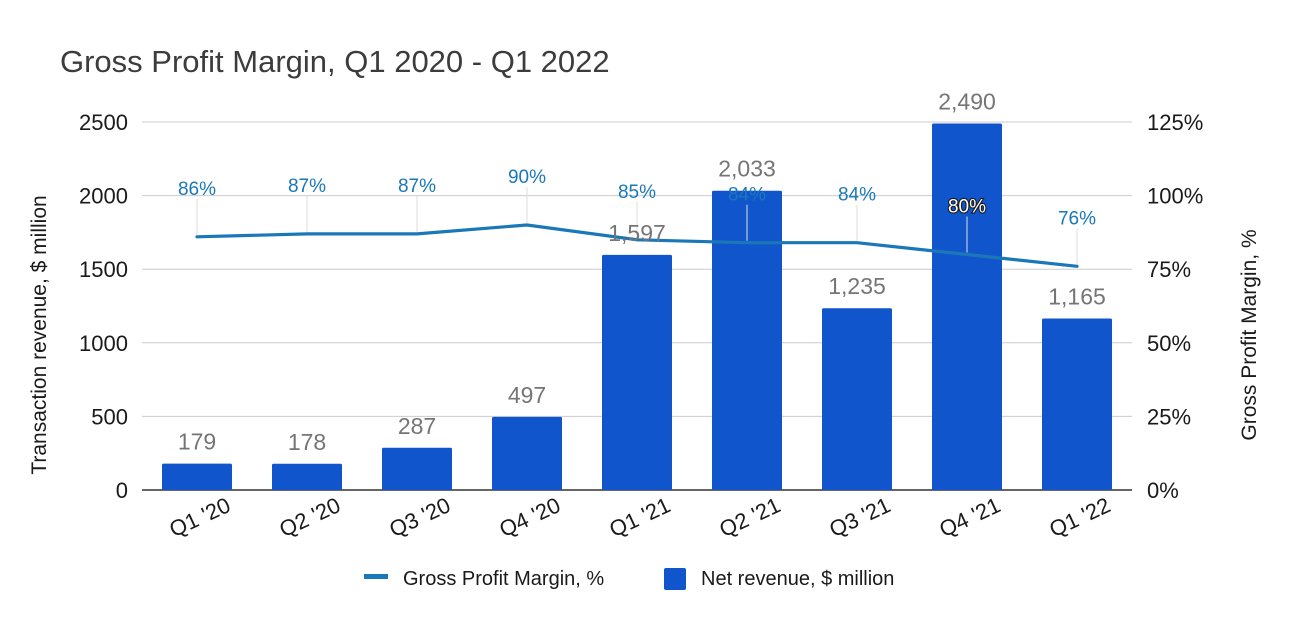 The width and height of the screenshot is (1292, 623). What do you see at coordinates (1175, 122) in the screenshot?
I see `y-tick-label-right: 125%` at bounding box center [1175, 122].